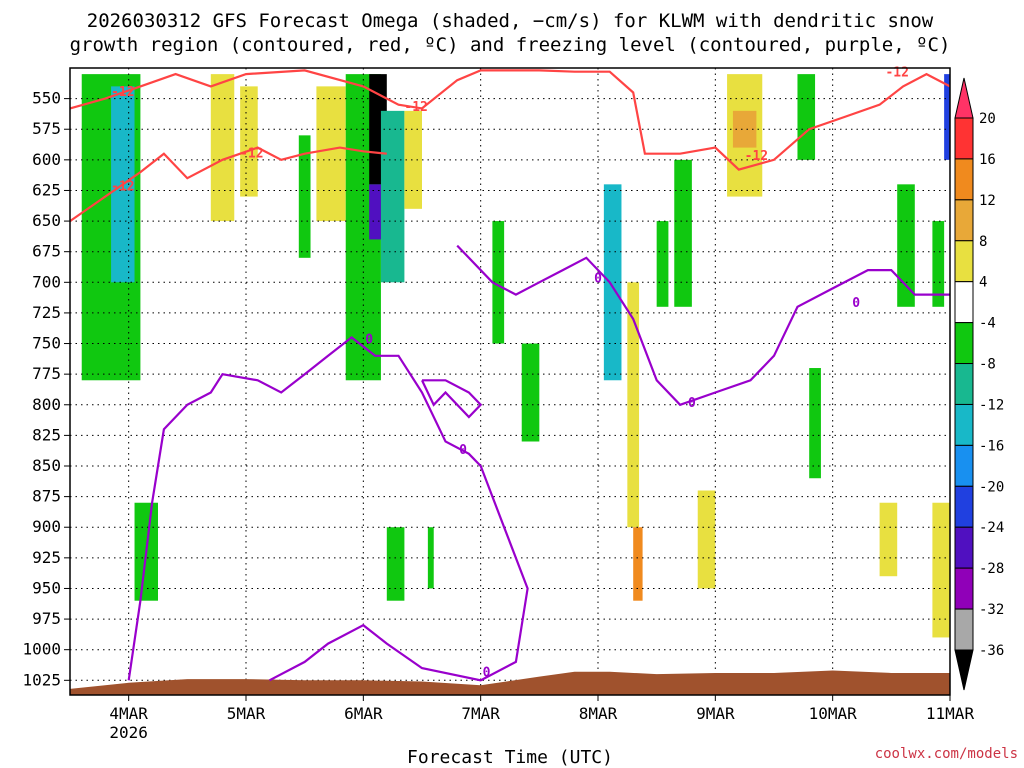 This screenshot has width=1024, height=768. Describe the element at coordinates (46, 251) in the screenshot. I see `y-tick-label-675: 675` at that location.